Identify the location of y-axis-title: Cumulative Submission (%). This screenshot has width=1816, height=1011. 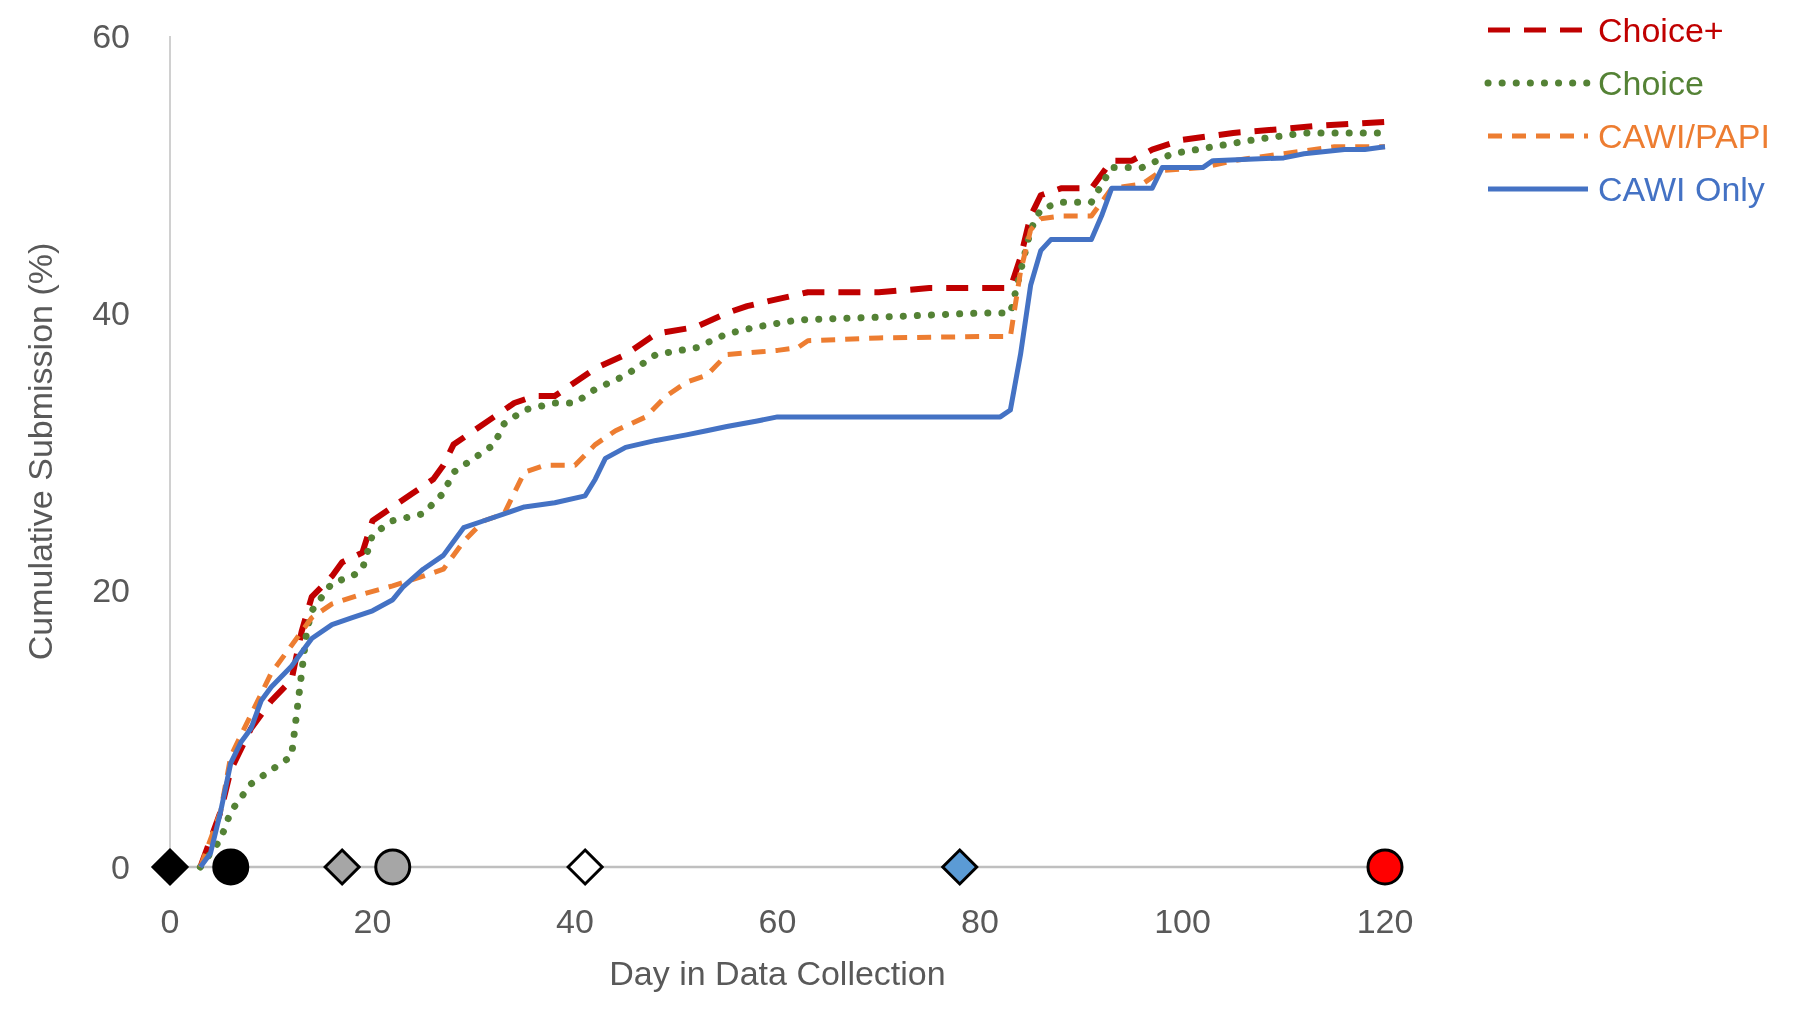
(40, 451).